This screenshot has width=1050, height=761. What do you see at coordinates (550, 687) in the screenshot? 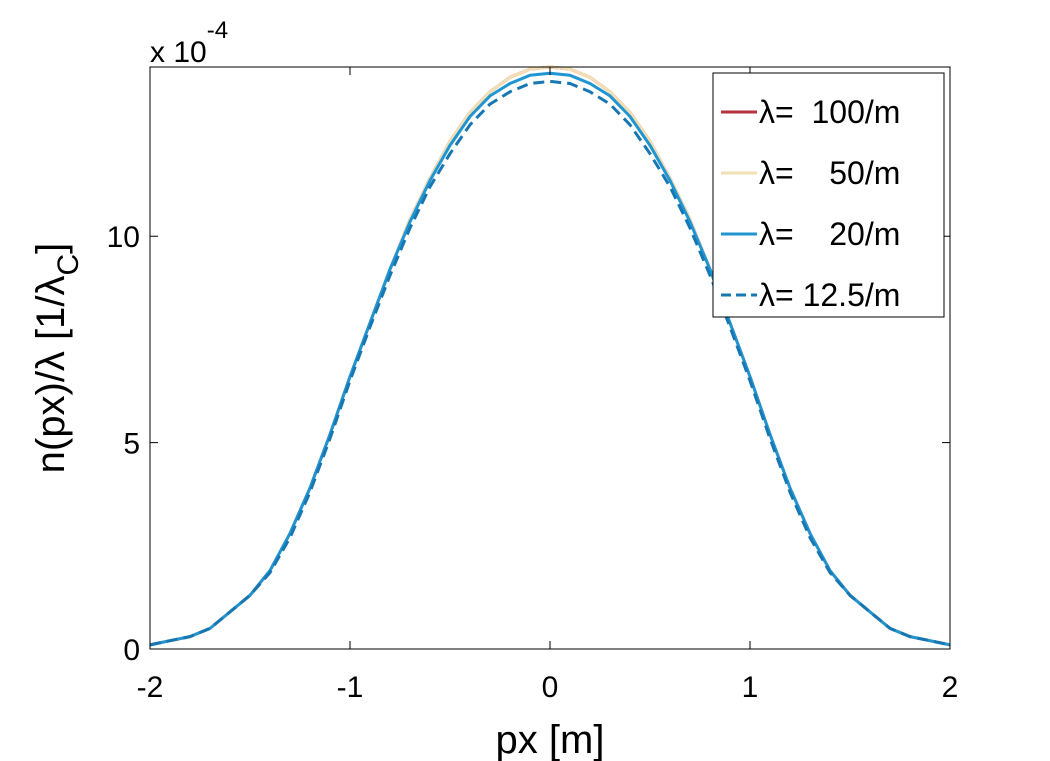
I see `x-tick-label: 0` at bounding box center [550, 687].